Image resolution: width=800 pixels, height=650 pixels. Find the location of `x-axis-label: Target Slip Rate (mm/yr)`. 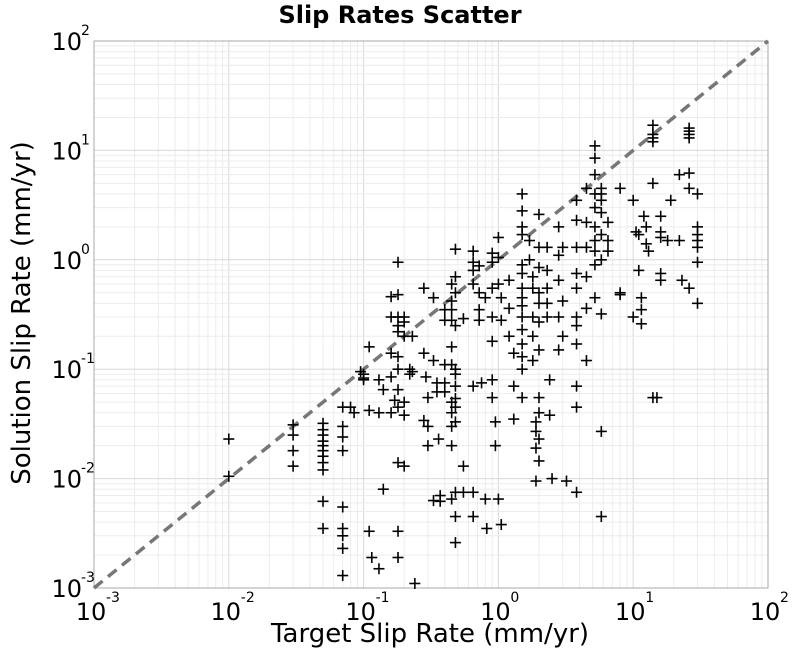

x-axis-label: Target Slip Rate (mm/yr) is located at coordinates (429, 634).